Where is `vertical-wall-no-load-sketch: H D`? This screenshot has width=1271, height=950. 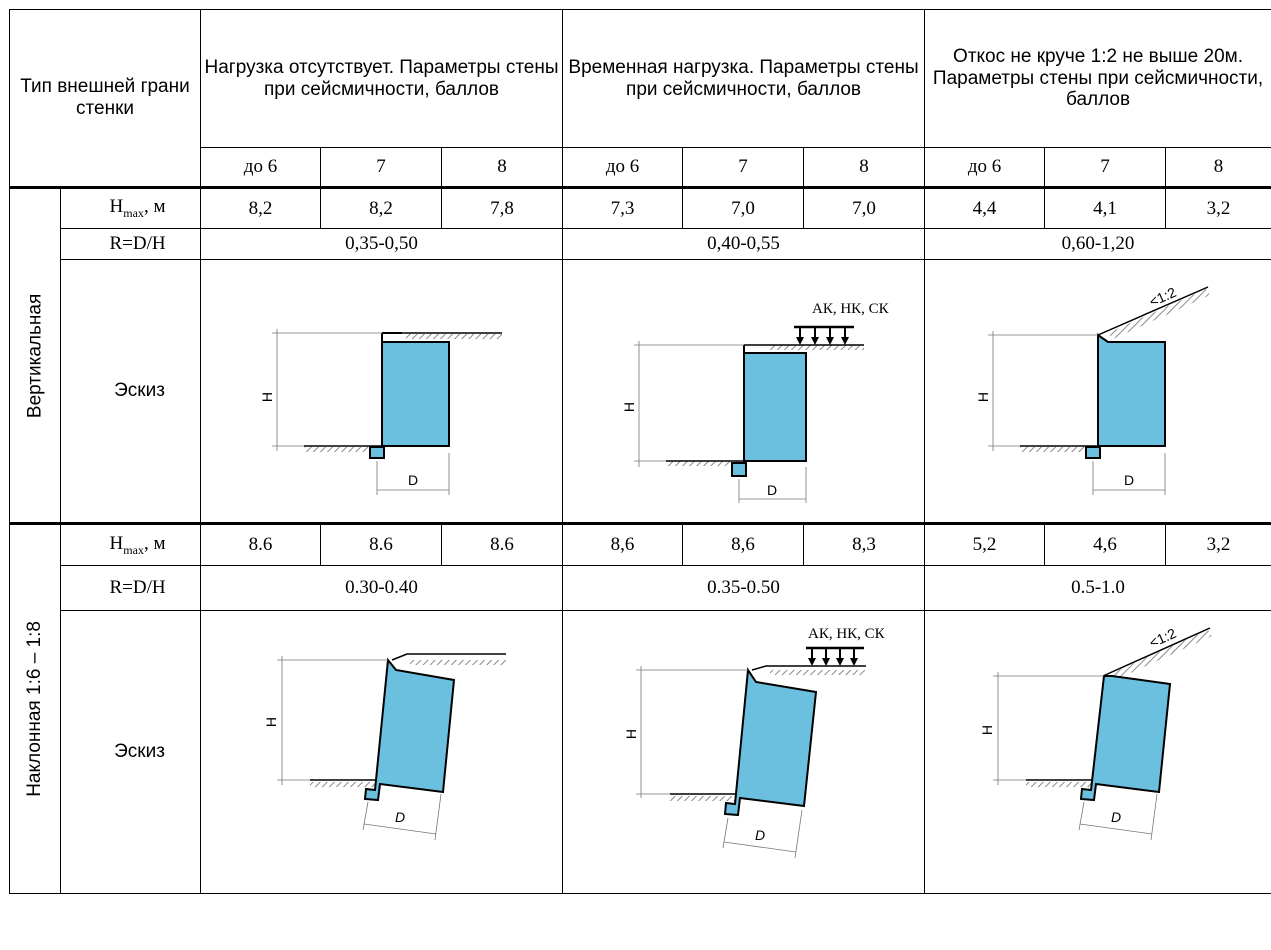 vertical-wall-no-load-sketch: H D is located at coordinates (380, 412).